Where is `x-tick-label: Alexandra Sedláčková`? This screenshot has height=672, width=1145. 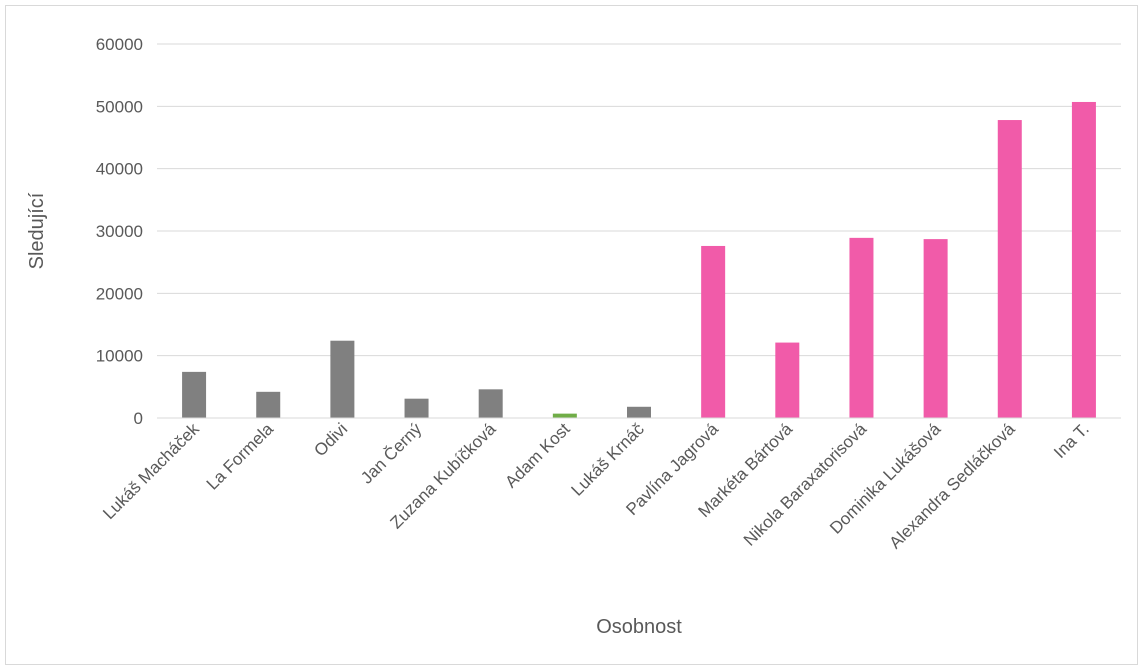 x-tick-label: Alexandra Sedláčková is located at coordinates (952, 485).